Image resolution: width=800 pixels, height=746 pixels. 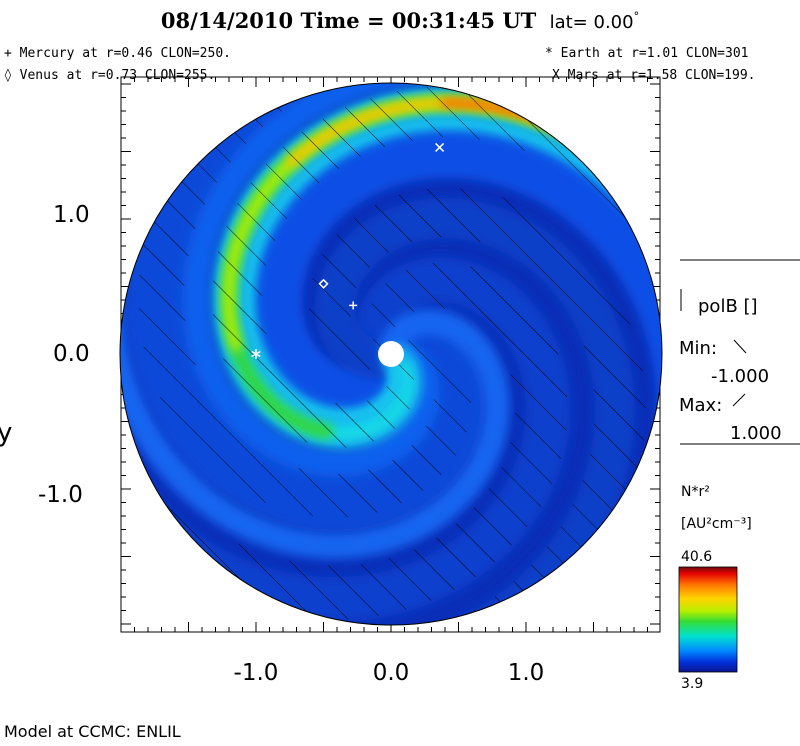 I want to click on planet-markers, so click(x=348, y=250).